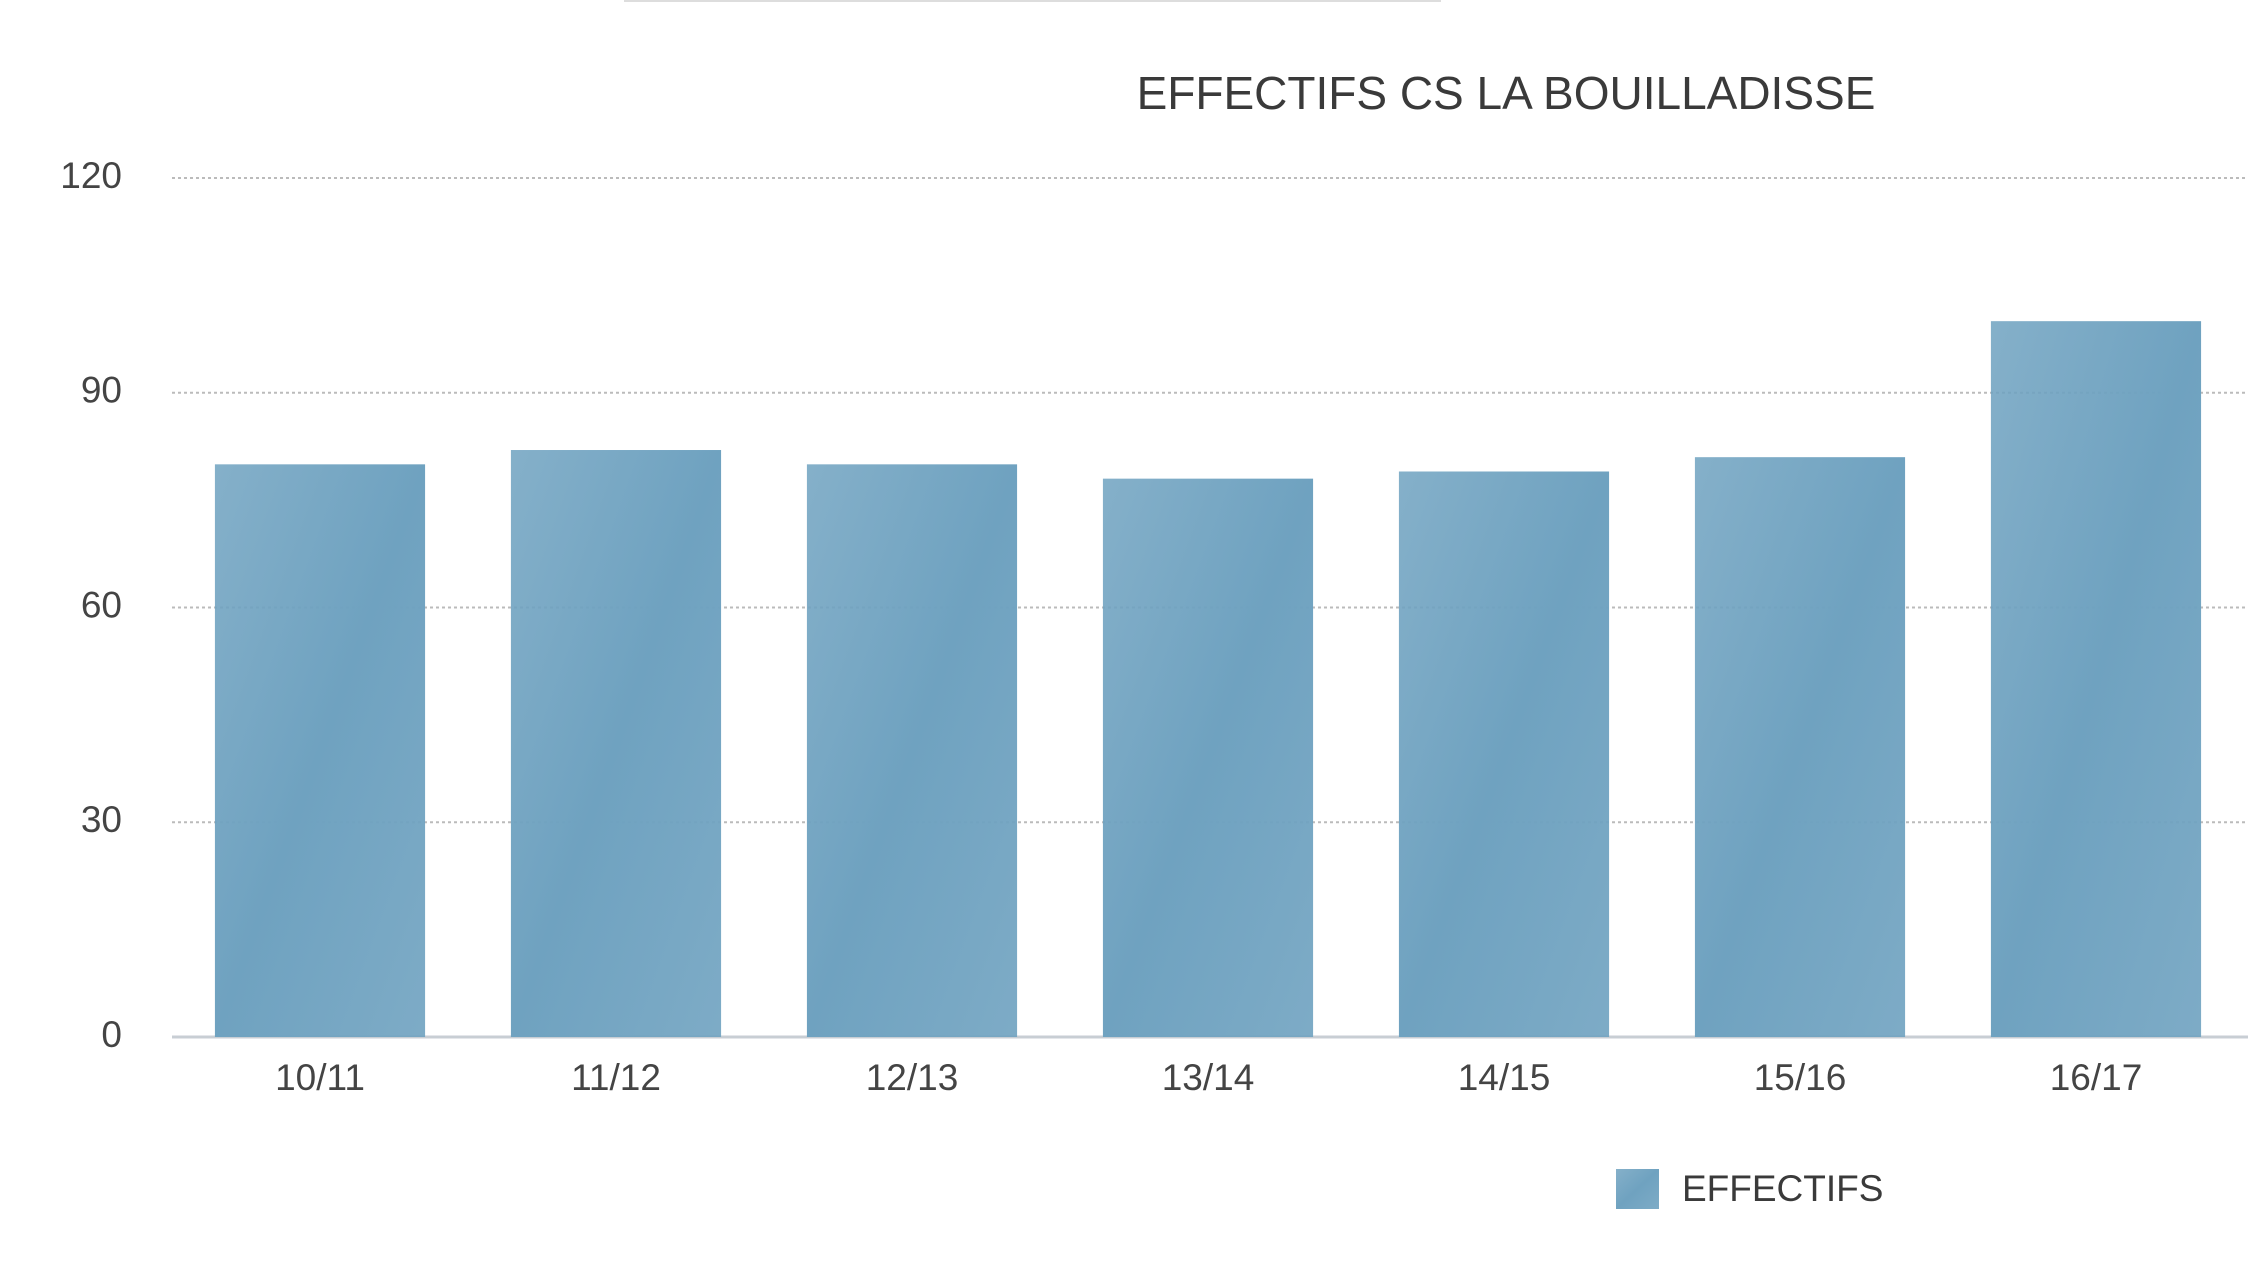 This screenshot has height=1262, width=2248. I want to click on y-tick-label: 60, so click(101, 604).